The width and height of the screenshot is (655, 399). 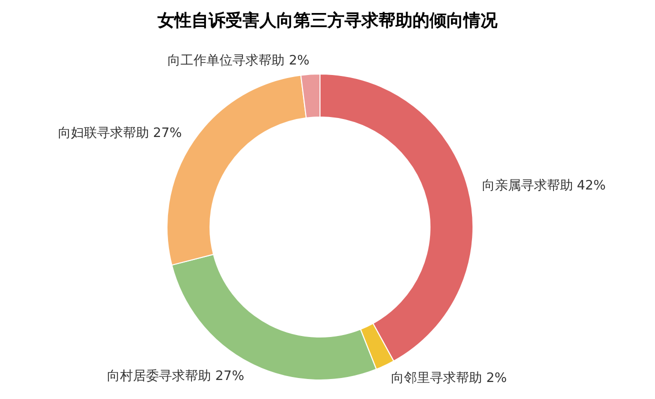 What do you see at coordinates (449, 378) in the screenshot?
I see `slice-label: 向邻里寻求帮助 2%` at bounding box center [449, 378].